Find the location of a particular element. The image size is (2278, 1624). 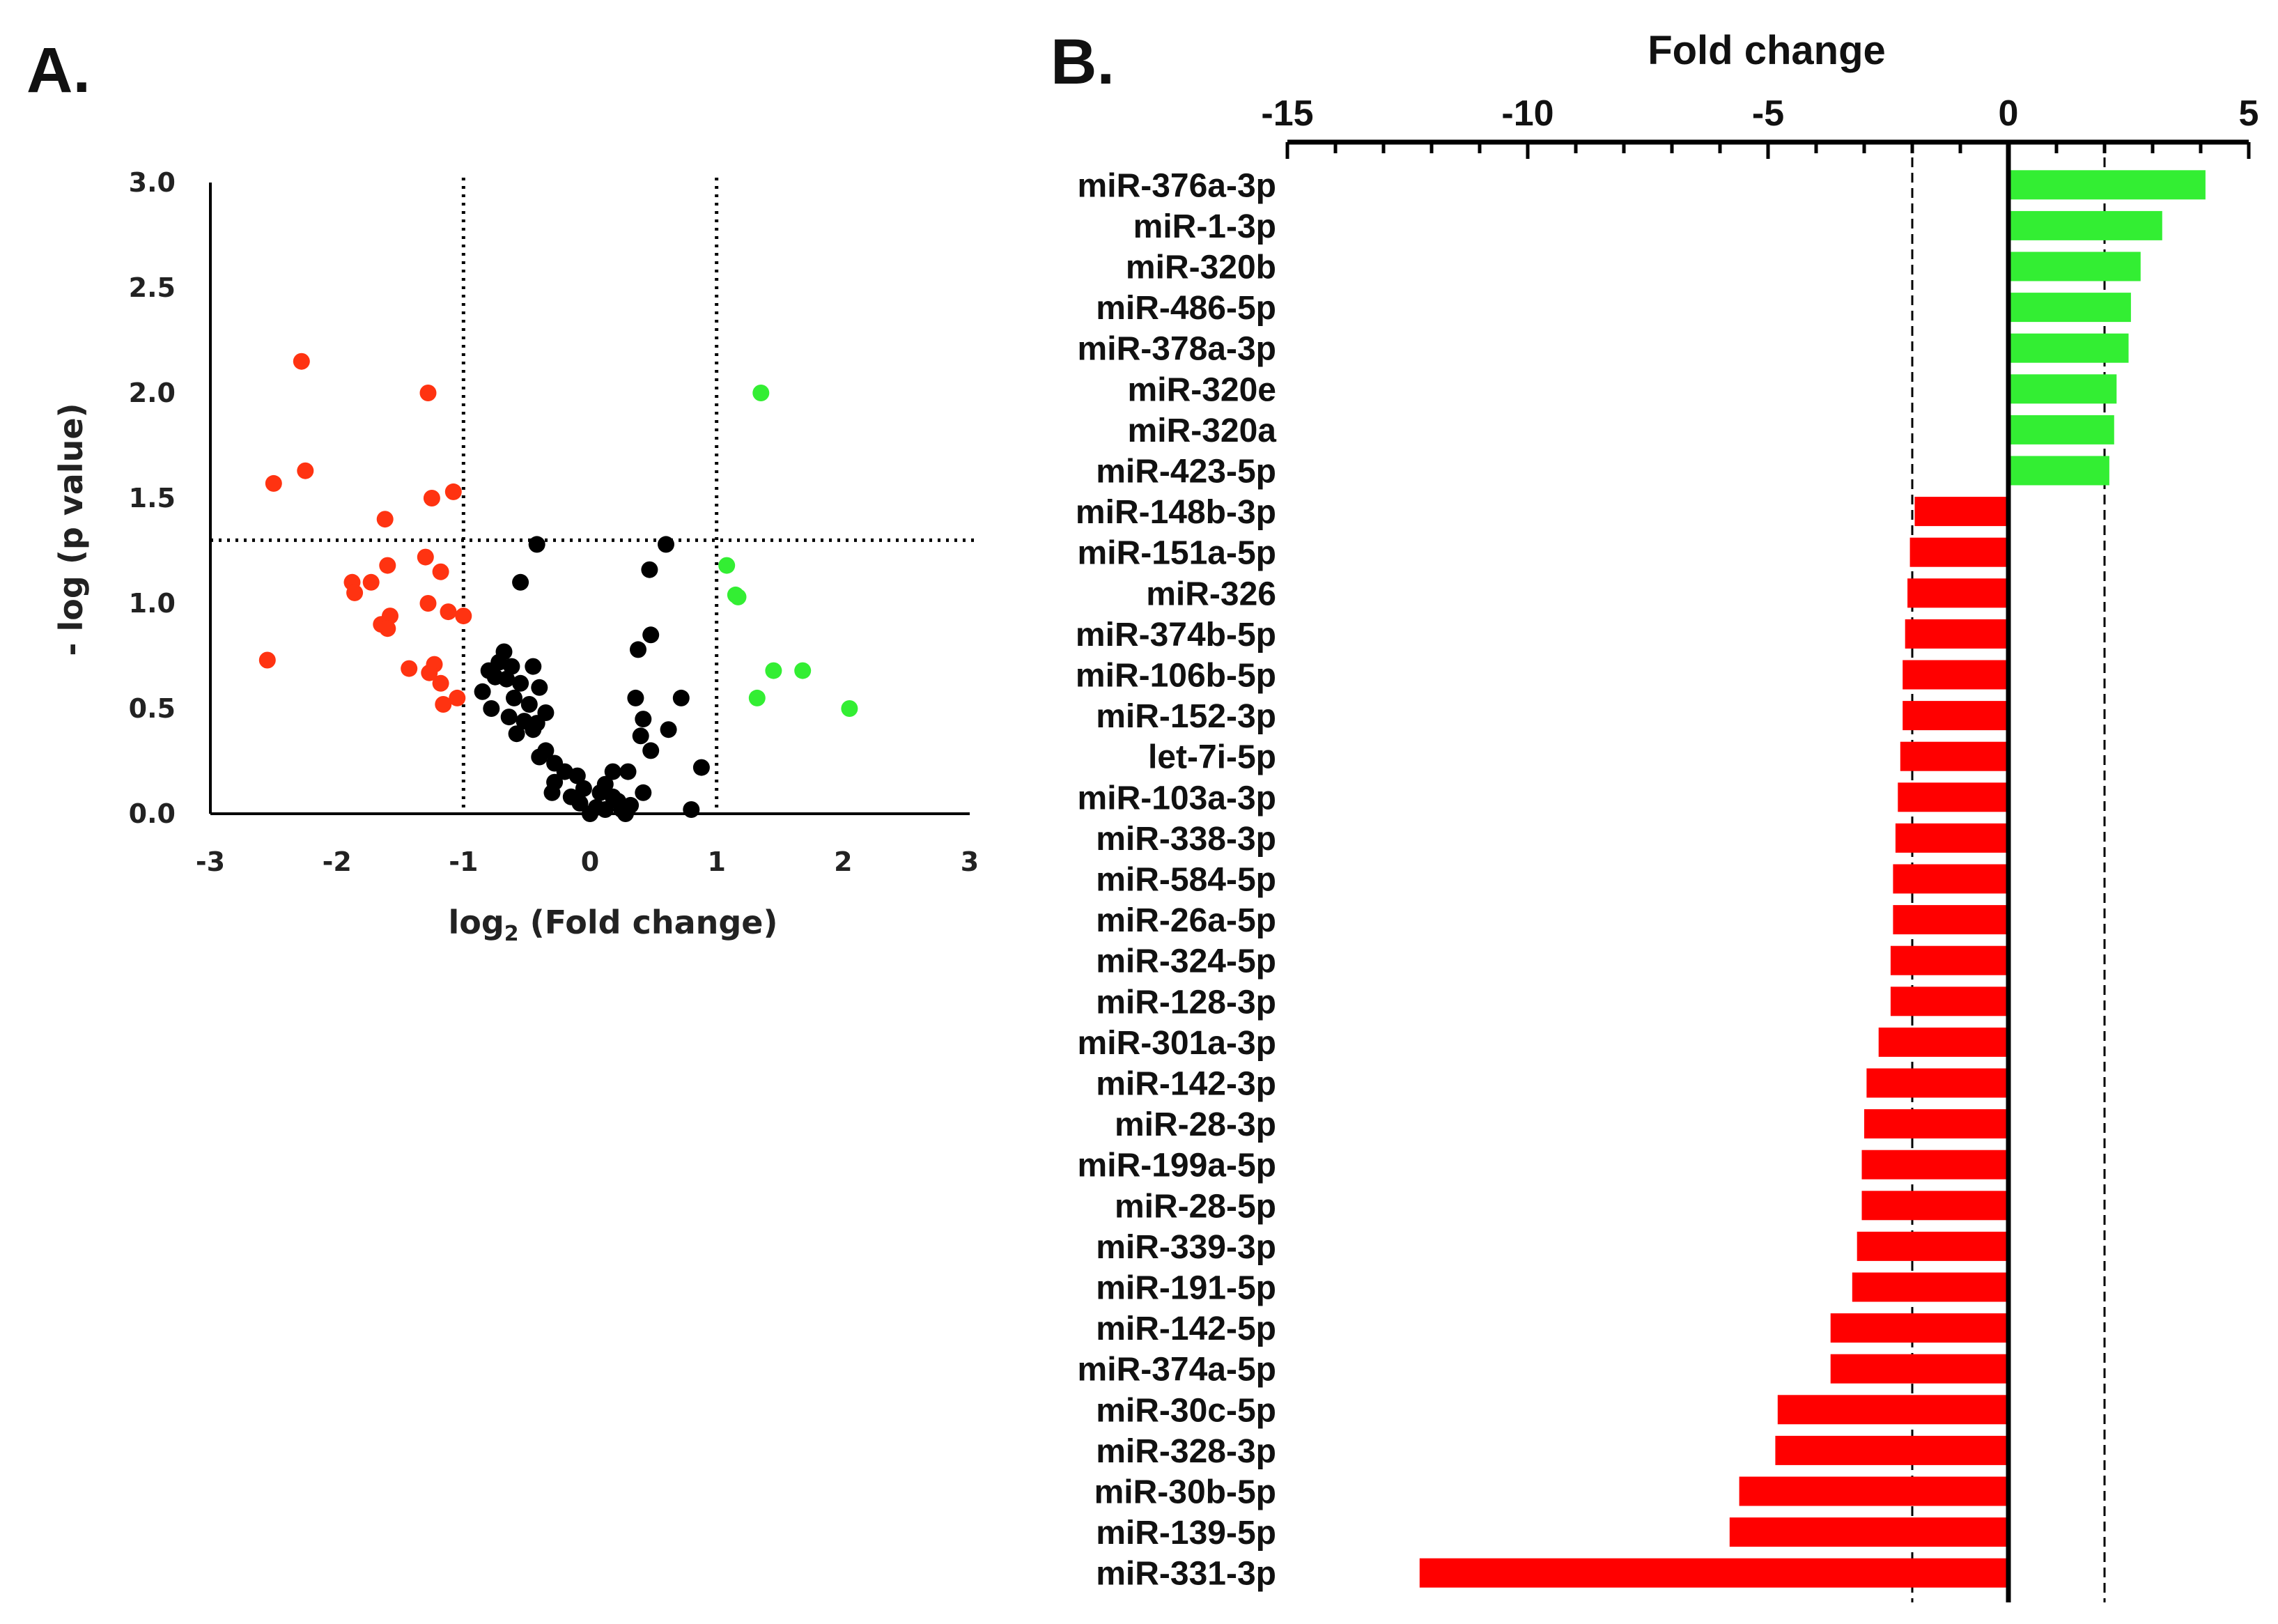

volcano-x-tick-labels: -3 -2 -1 0 1 2 3 is located at coordinates (587, 861).